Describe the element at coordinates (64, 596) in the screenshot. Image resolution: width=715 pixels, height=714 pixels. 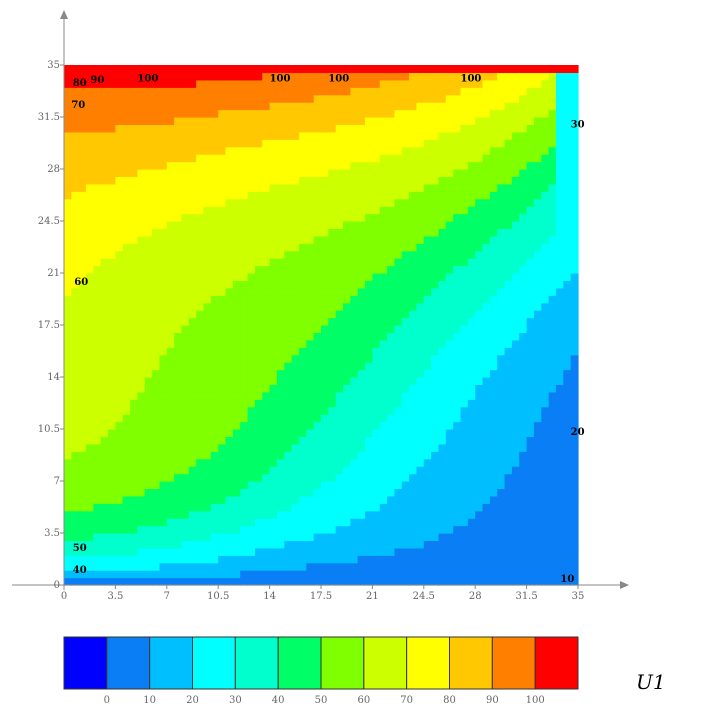
I see `x-tick-label: 0` at that location.